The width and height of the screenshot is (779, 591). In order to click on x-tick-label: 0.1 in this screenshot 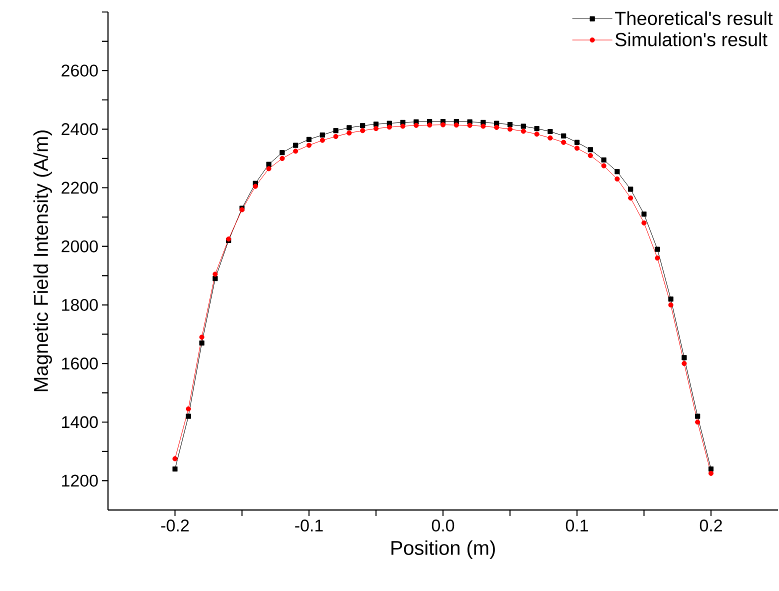, I will do `click(577, 526)`.